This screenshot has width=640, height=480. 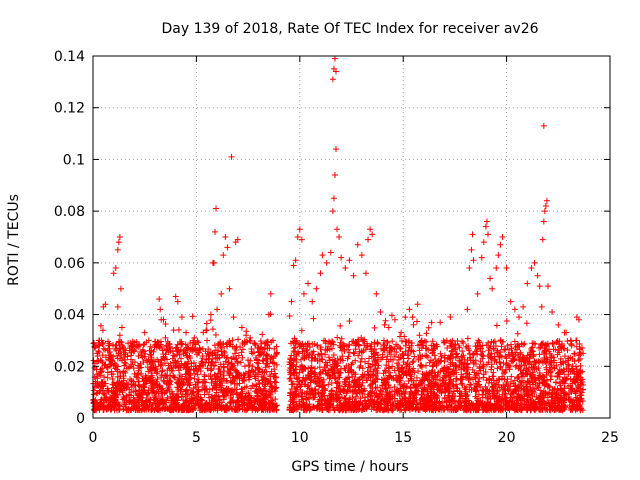 I want to click on y-tick-label: 0.02, so click(x=69, y=367).